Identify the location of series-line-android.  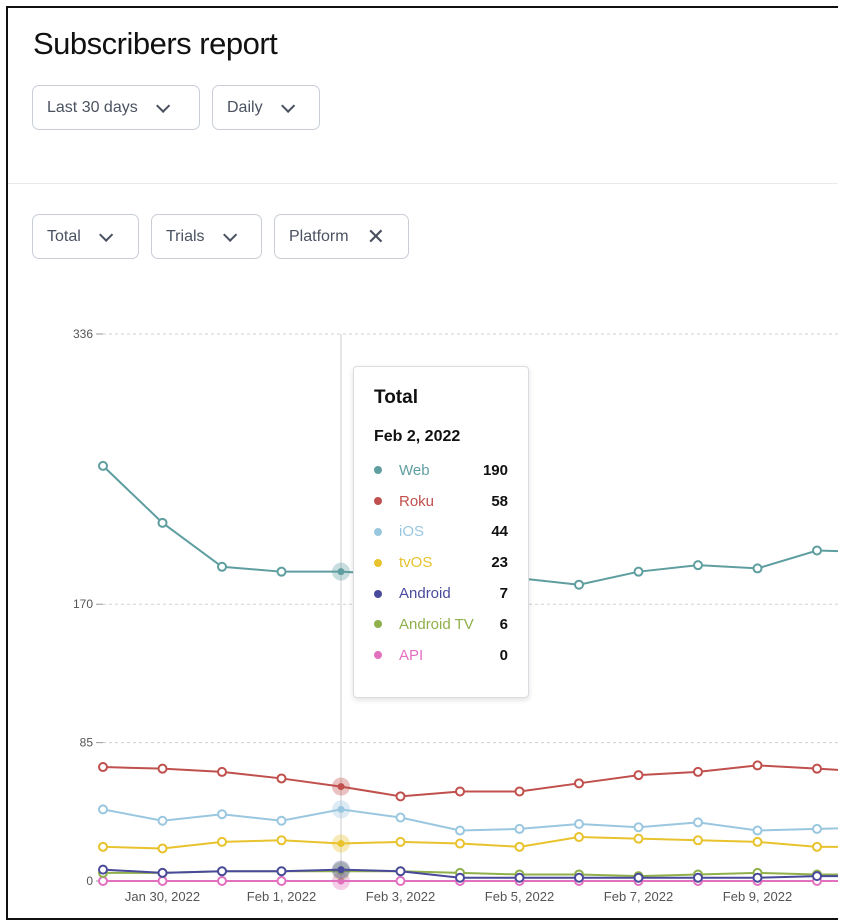
(470, 873).